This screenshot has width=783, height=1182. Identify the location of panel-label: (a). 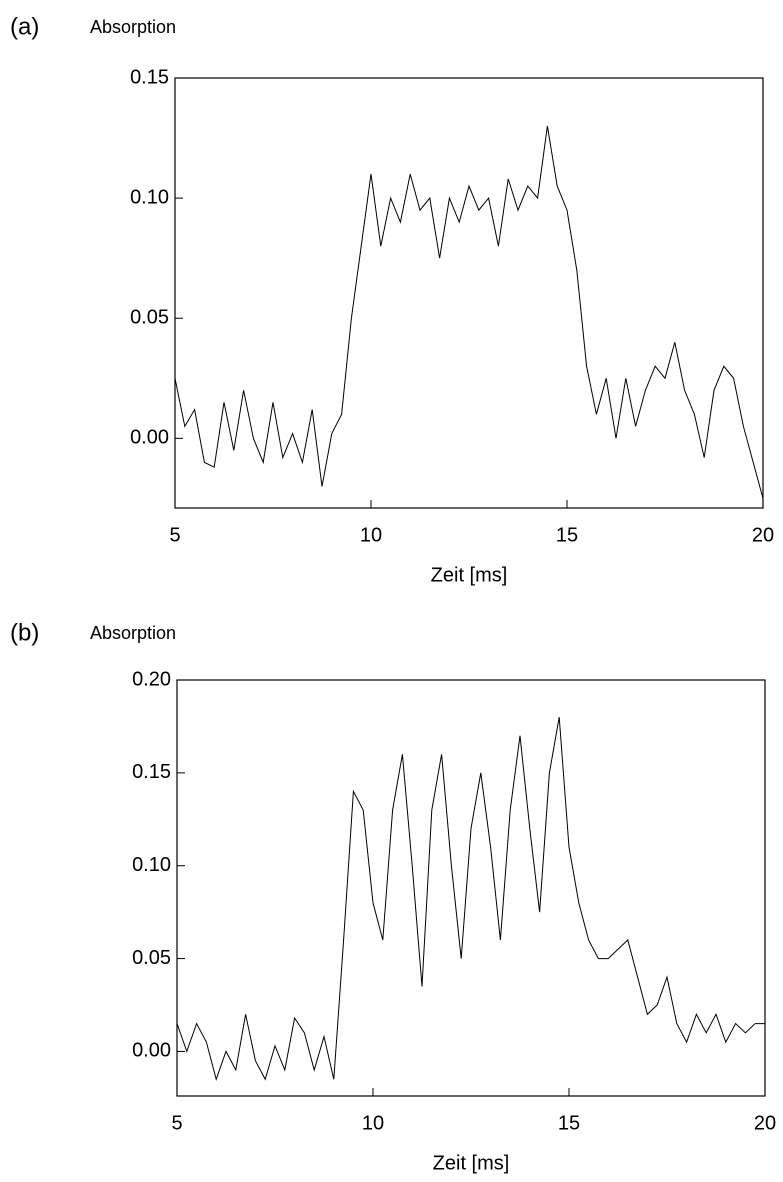
(24, 26).